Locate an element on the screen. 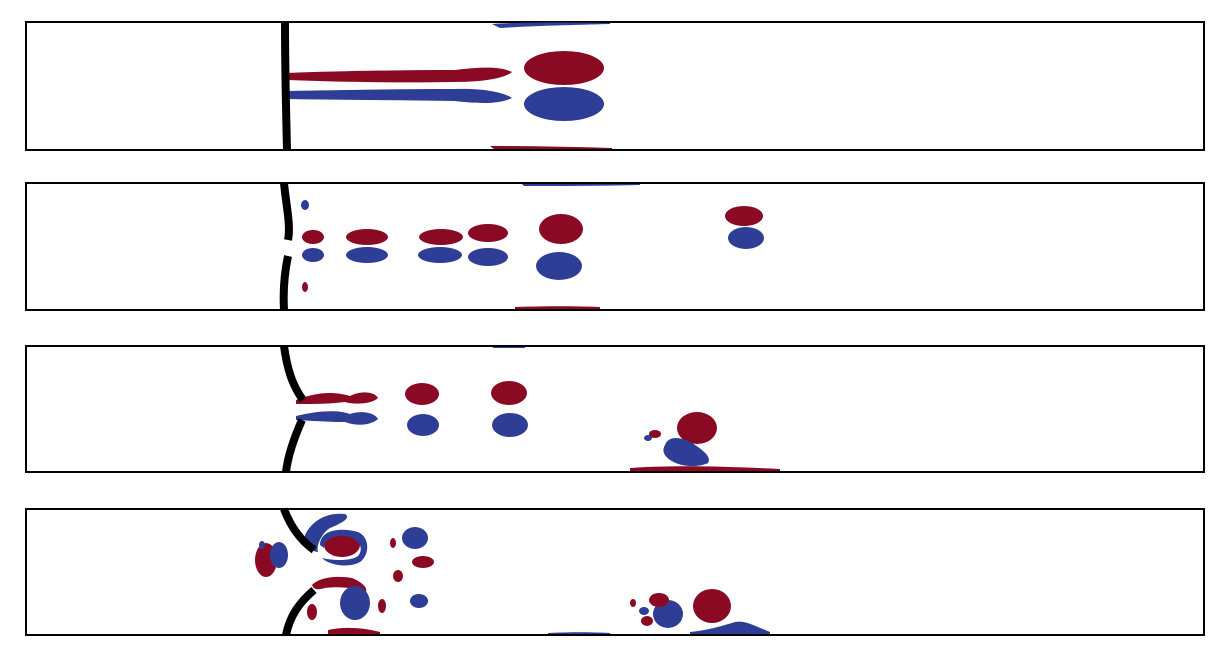 The image size is (1221, 650). panel-1-plate is located at coordinates (286, 86).